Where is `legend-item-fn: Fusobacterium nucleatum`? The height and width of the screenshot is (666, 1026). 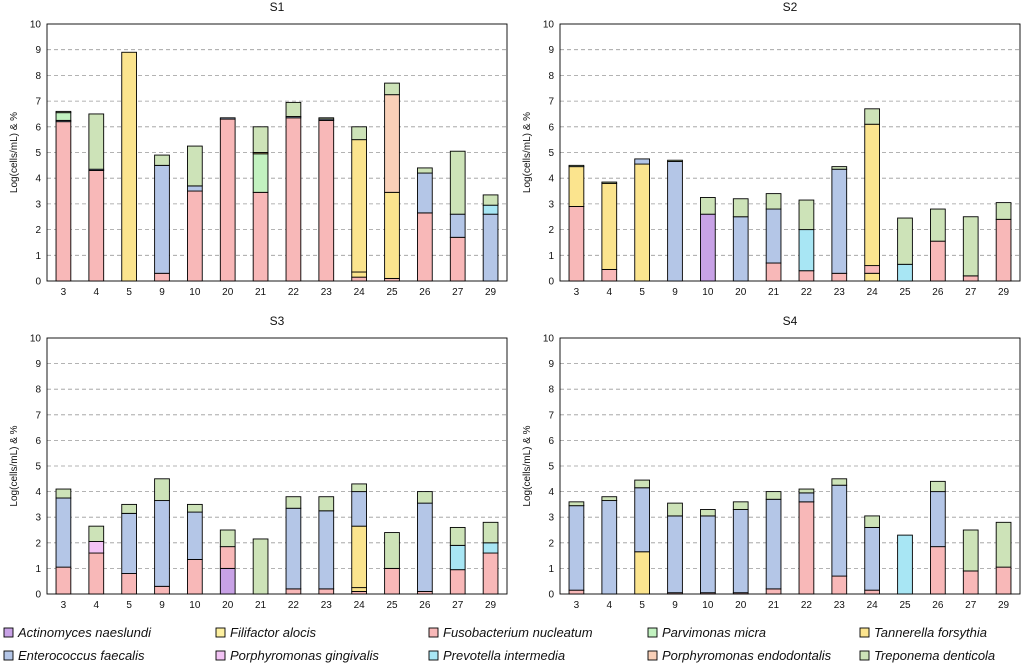
legend-item-fn: Fusobacterium nucleatum is located at coordinates (510, 632).